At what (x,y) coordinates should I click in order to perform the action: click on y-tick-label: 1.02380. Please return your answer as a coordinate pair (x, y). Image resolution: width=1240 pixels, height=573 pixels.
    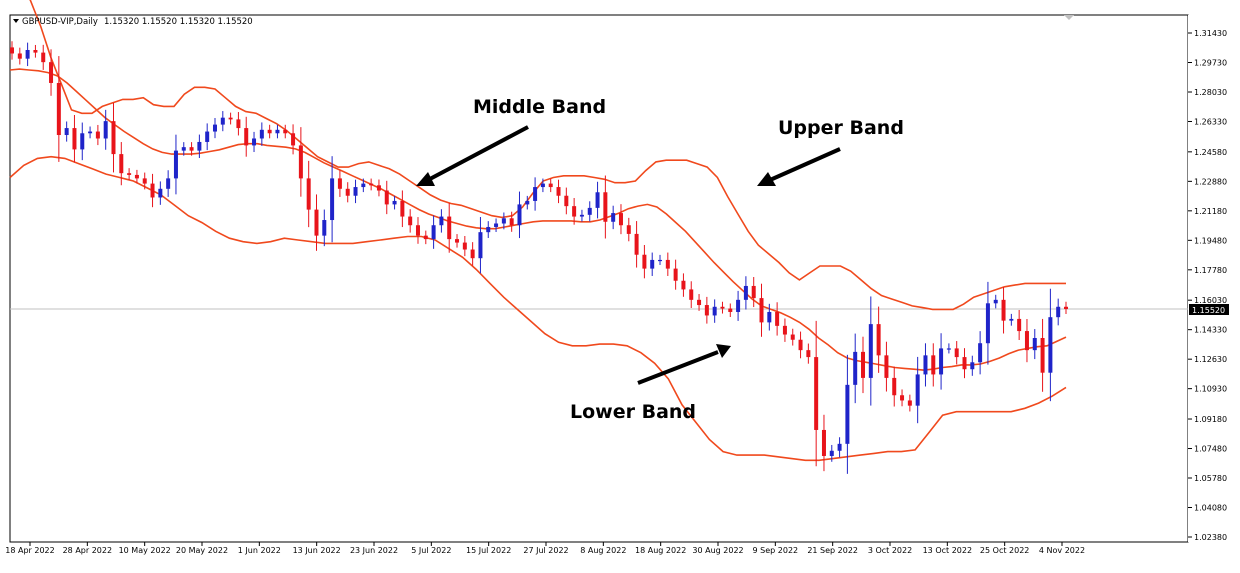
    Looking at the image, I should click on (1210, 537).